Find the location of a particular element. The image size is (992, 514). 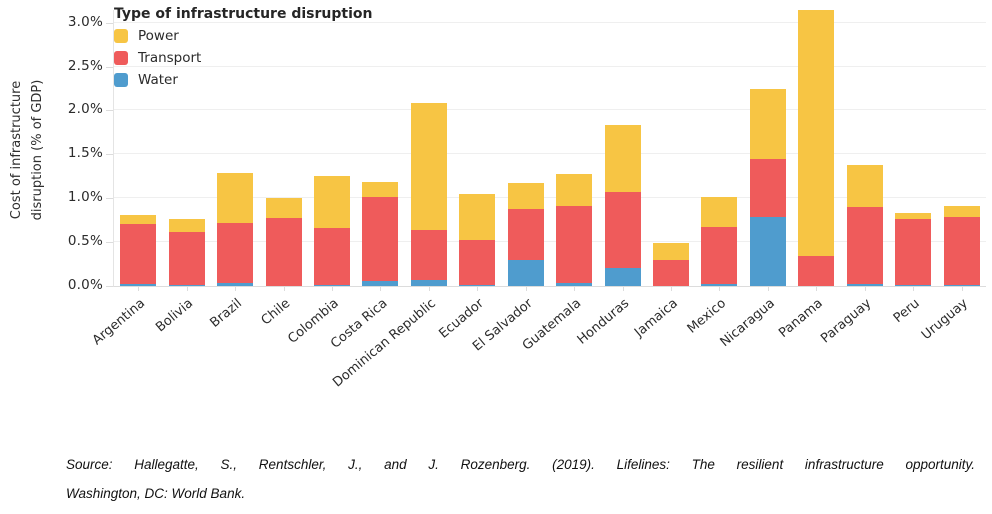

bar-slot-jamaica: Jamaica is located at coordinates (663, 175).